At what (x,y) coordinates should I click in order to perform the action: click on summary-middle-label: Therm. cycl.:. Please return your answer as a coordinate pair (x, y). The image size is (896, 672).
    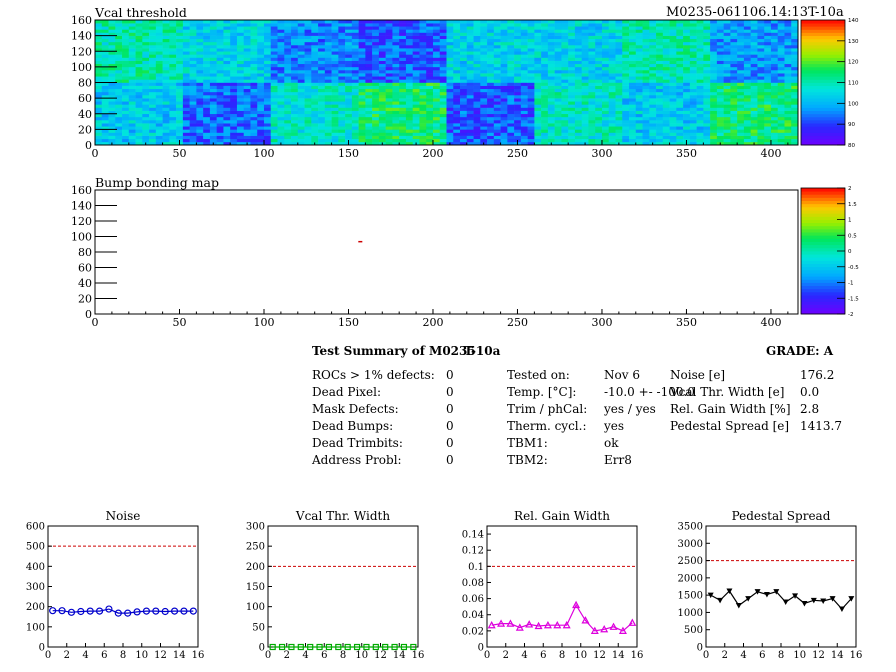
    Looking at the image, I should click on (547, 426).